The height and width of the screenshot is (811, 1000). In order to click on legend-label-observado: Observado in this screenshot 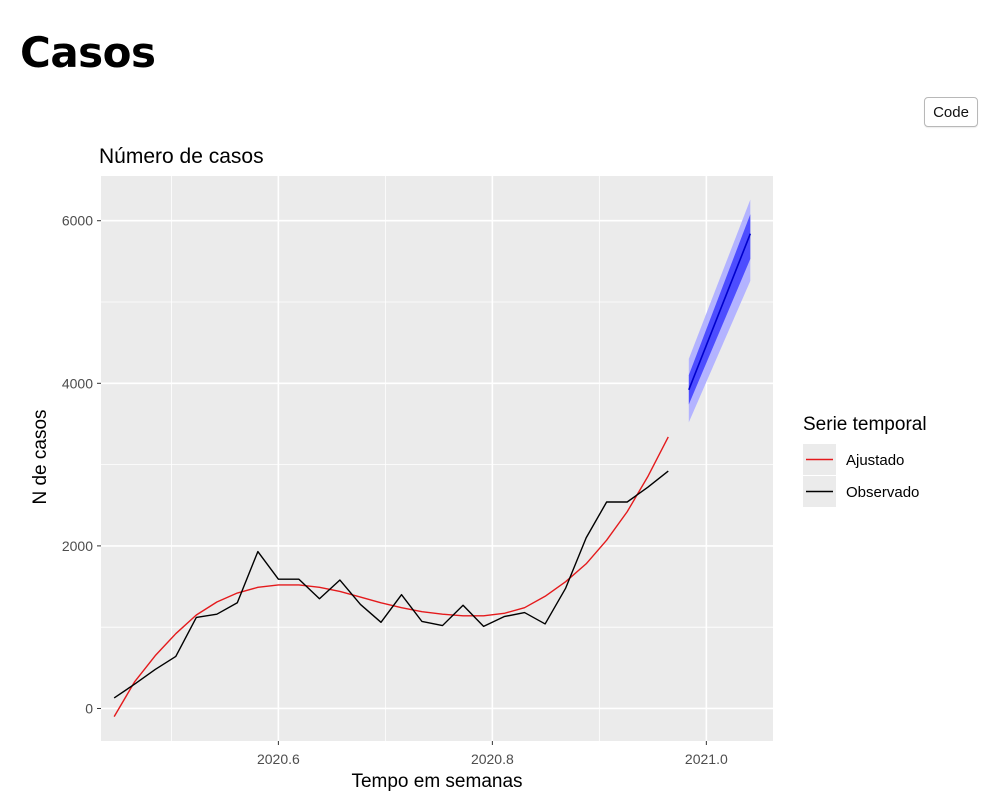, I will do `click(882, 492)`.